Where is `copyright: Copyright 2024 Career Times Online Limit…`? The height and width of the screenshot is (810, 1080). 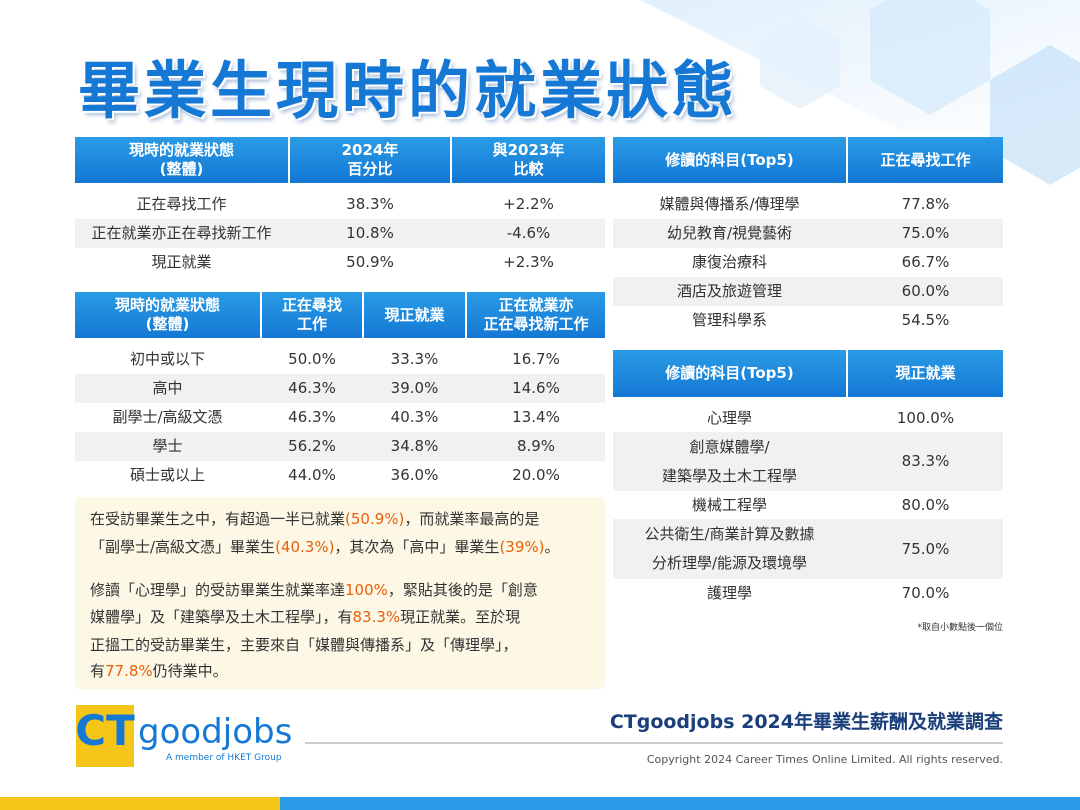
copyright: Copyright 2024 Career Times Online Limit… is located at coordinates (824, 759).